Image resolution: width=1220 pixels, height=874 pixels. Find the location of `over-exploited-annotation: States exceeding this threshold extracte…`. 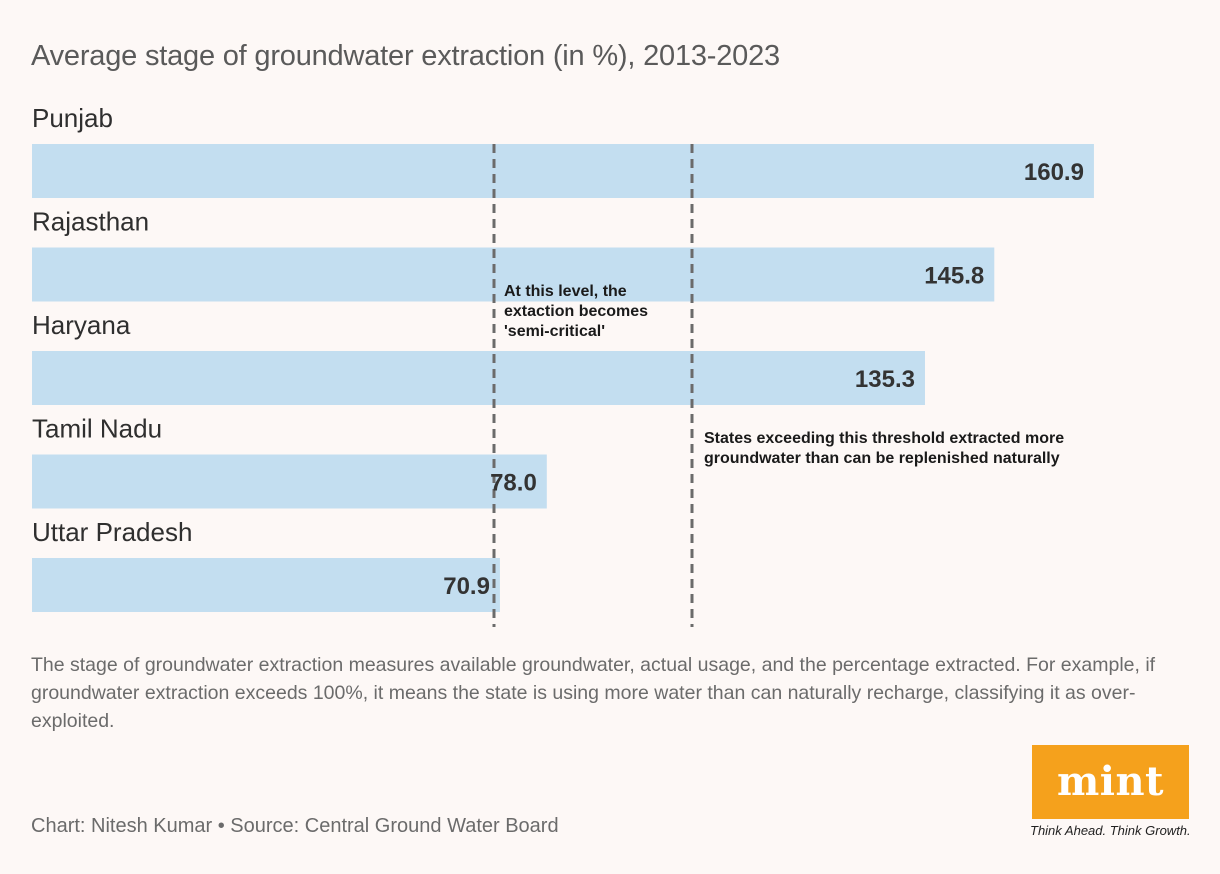

over-exploited-annotation: States exceeding this threshold extracte… is located at coordinates (884, 448).